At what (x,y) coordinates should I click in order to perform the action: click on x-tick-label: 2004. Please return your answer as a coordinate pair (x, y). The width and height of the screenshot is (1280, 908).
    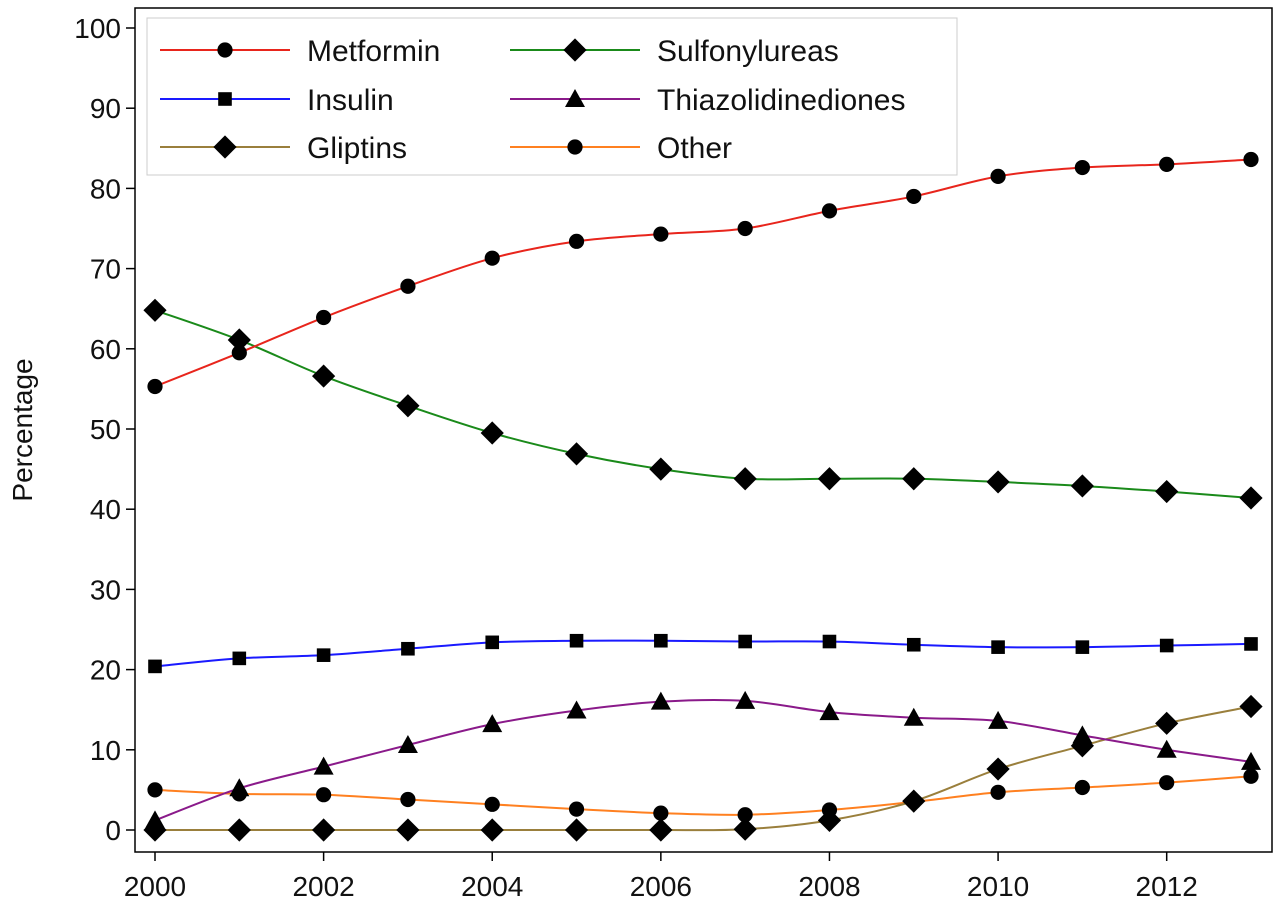
    Looking at the image, I should click on (492, 886).